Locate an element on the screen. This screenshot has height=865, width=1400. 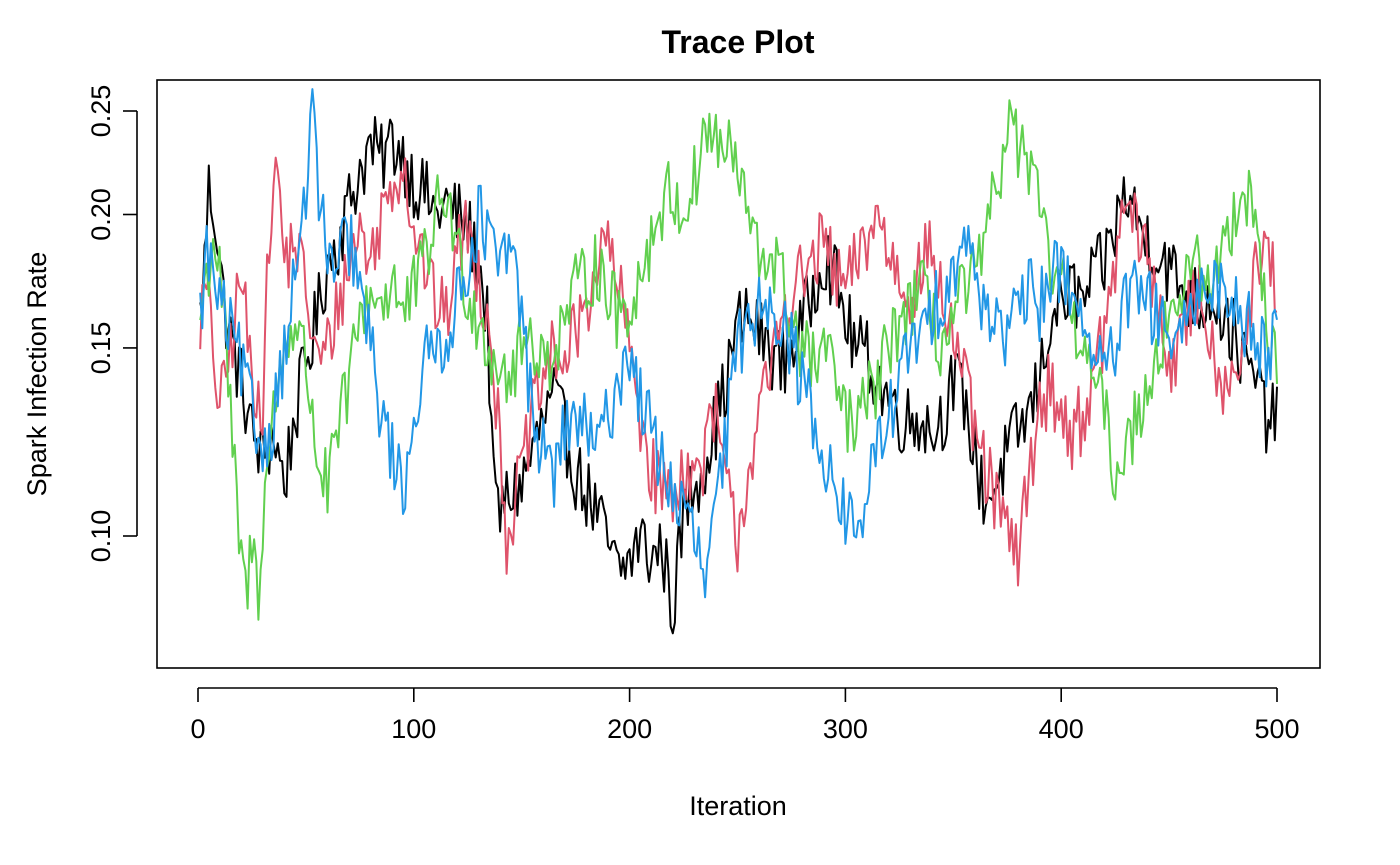
y-tick-label: 0.15 is located at coordinates (101, 348).